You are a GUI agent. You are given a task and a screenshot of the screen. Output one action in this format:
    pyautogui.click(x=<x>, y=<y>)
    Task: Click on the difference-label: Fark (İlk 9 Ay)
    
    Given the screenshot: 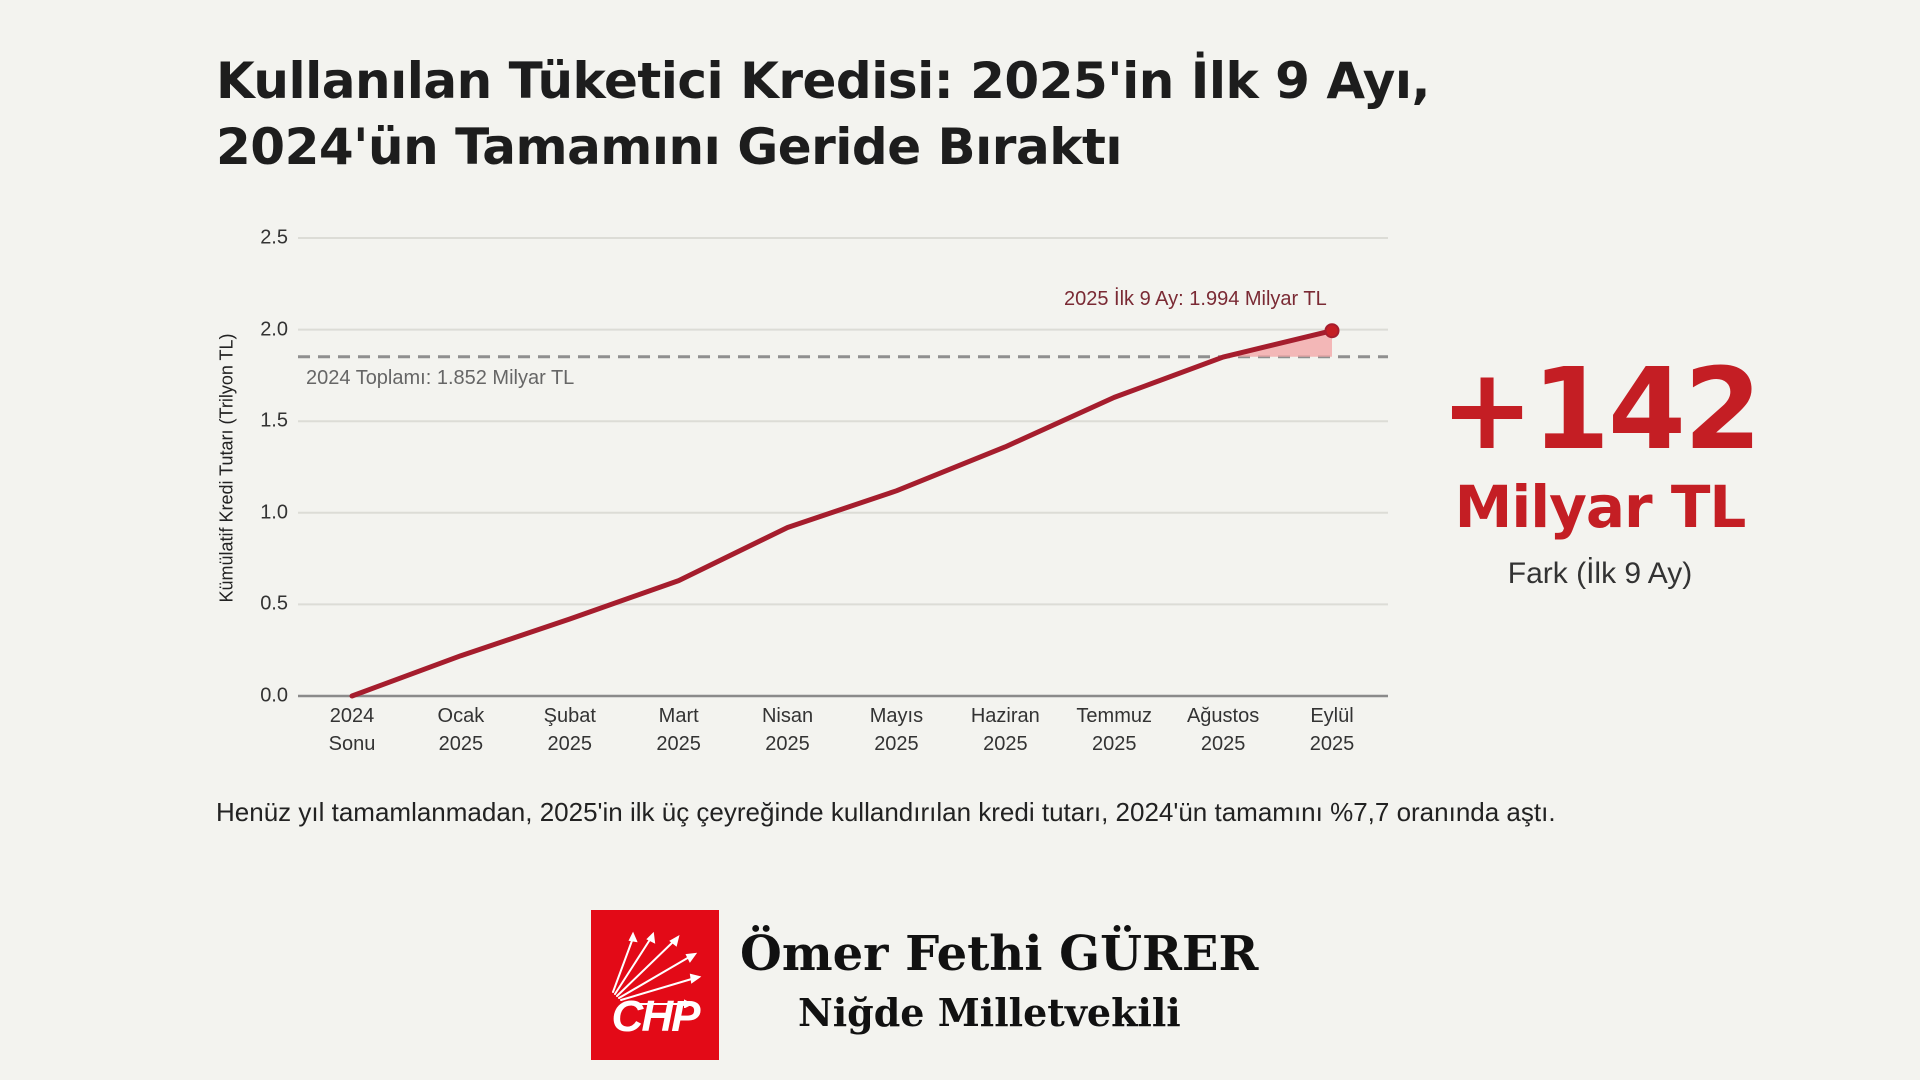 What is the action you would take?
    pyautogui.click(x=1600, y=573)
    